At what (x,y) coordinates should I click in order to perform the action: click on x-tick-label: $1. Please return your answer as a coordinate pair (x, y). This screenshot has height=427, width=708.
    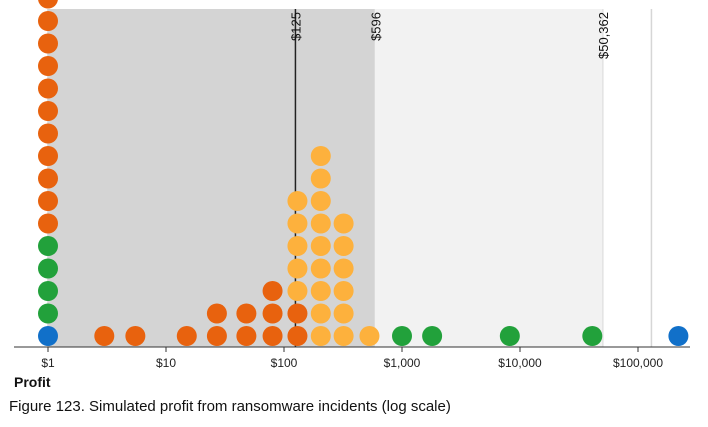
    Looking at the image, I should click on (48, 363).